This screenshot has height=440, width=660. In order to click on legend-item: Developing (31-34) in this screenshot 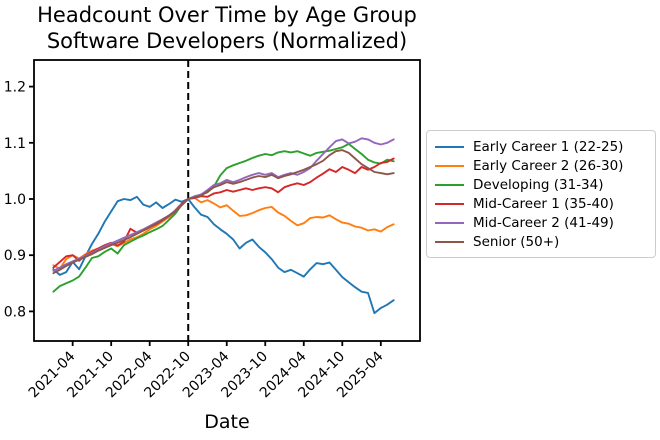, I will do `click(542, 185)`.